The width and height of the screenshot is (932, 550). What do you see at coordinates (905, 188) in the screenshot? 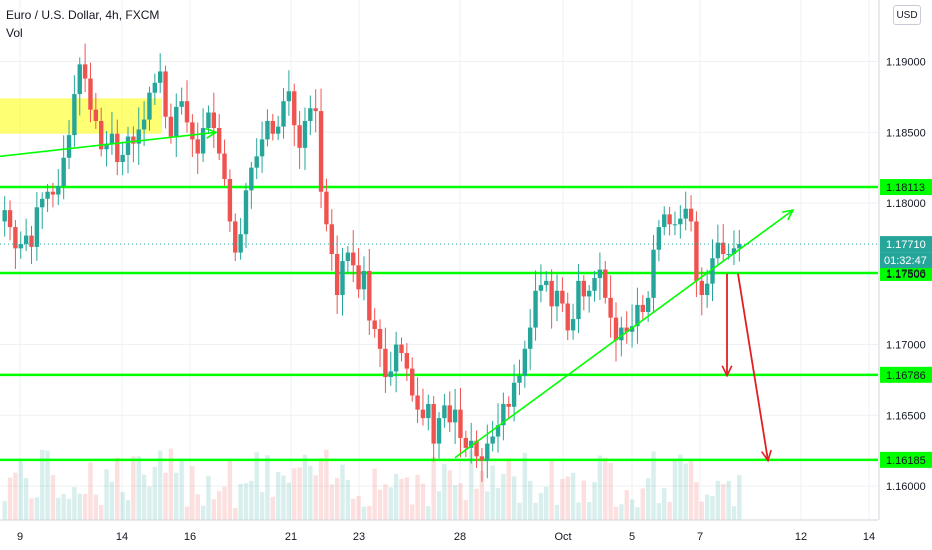
I see `level-label: 1.18113` at bounding box center [905, 188].